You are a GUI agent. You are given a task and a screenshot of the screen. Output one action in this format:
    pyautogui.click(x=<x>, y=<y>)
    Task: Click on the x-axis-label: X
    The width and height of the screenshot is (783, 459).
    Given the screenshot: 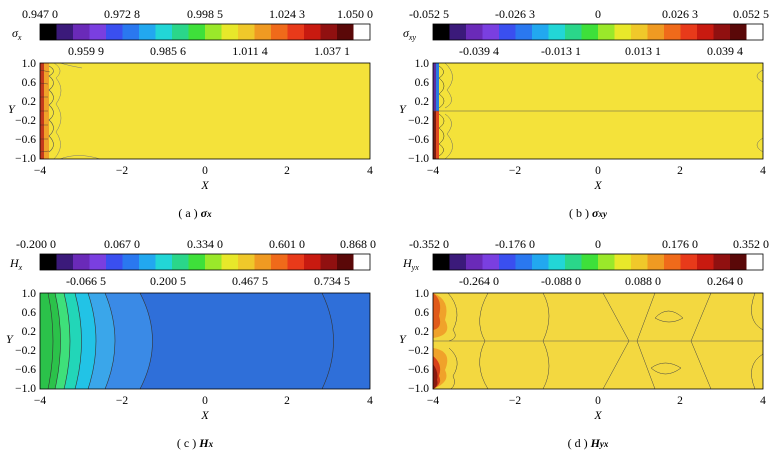 What is the action you would take?
    pyautogui.click(x=597, y=415)
    